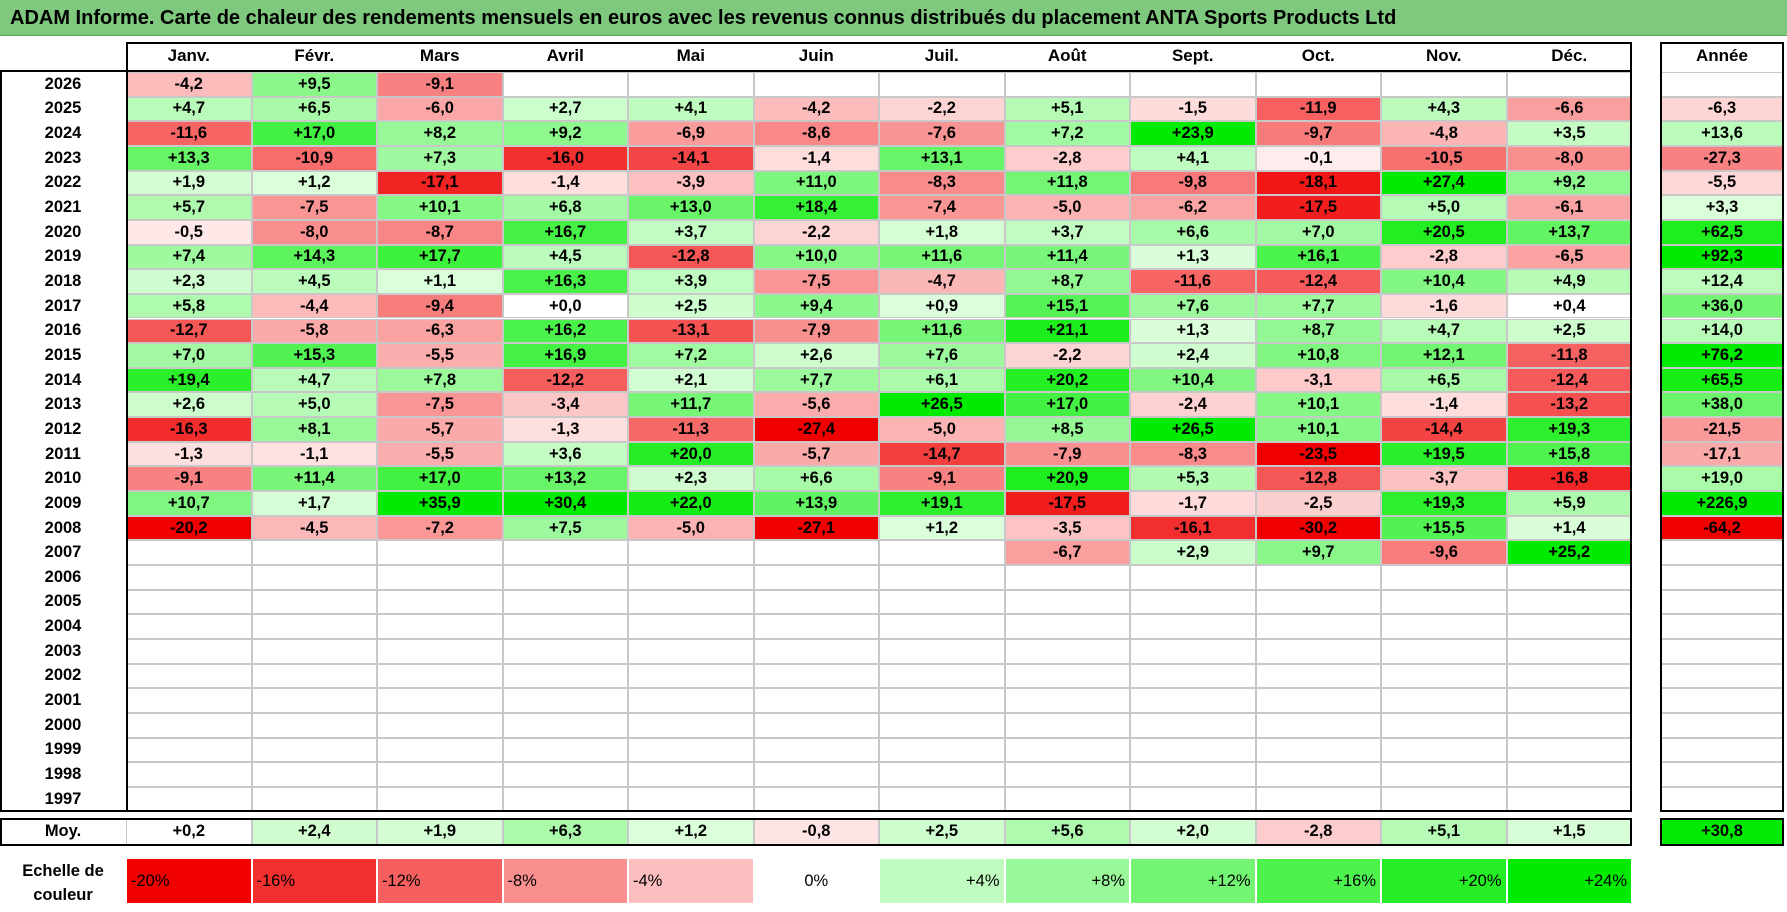  Describe the element at coordinates (565, 257) in the screenshot. I see `heatmap-cell: +4,5` at that location.